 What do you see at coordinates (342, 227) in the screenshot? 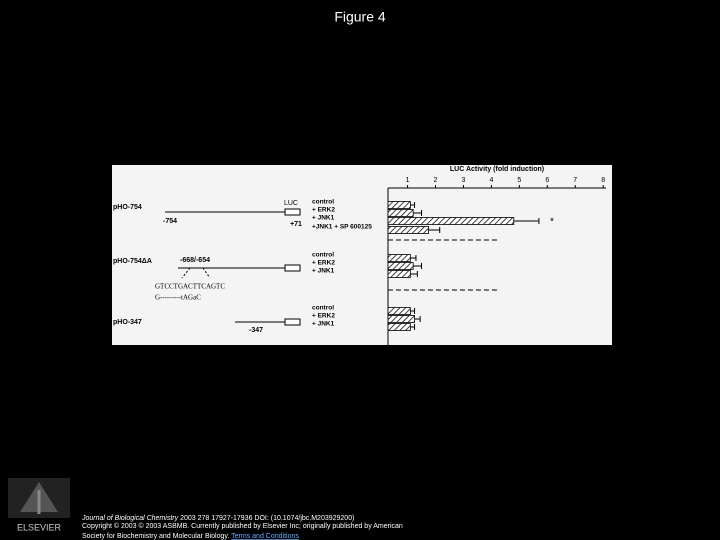
I see `bar-label: +JNK1 + SP 600125` at bounding box center [342, 227].